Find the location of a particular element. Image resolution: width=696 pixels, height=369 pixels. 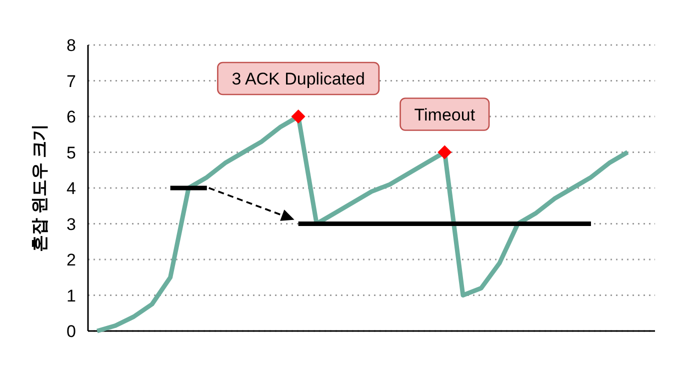

y-tick-label: 6 is located at coordinates (71, 117).